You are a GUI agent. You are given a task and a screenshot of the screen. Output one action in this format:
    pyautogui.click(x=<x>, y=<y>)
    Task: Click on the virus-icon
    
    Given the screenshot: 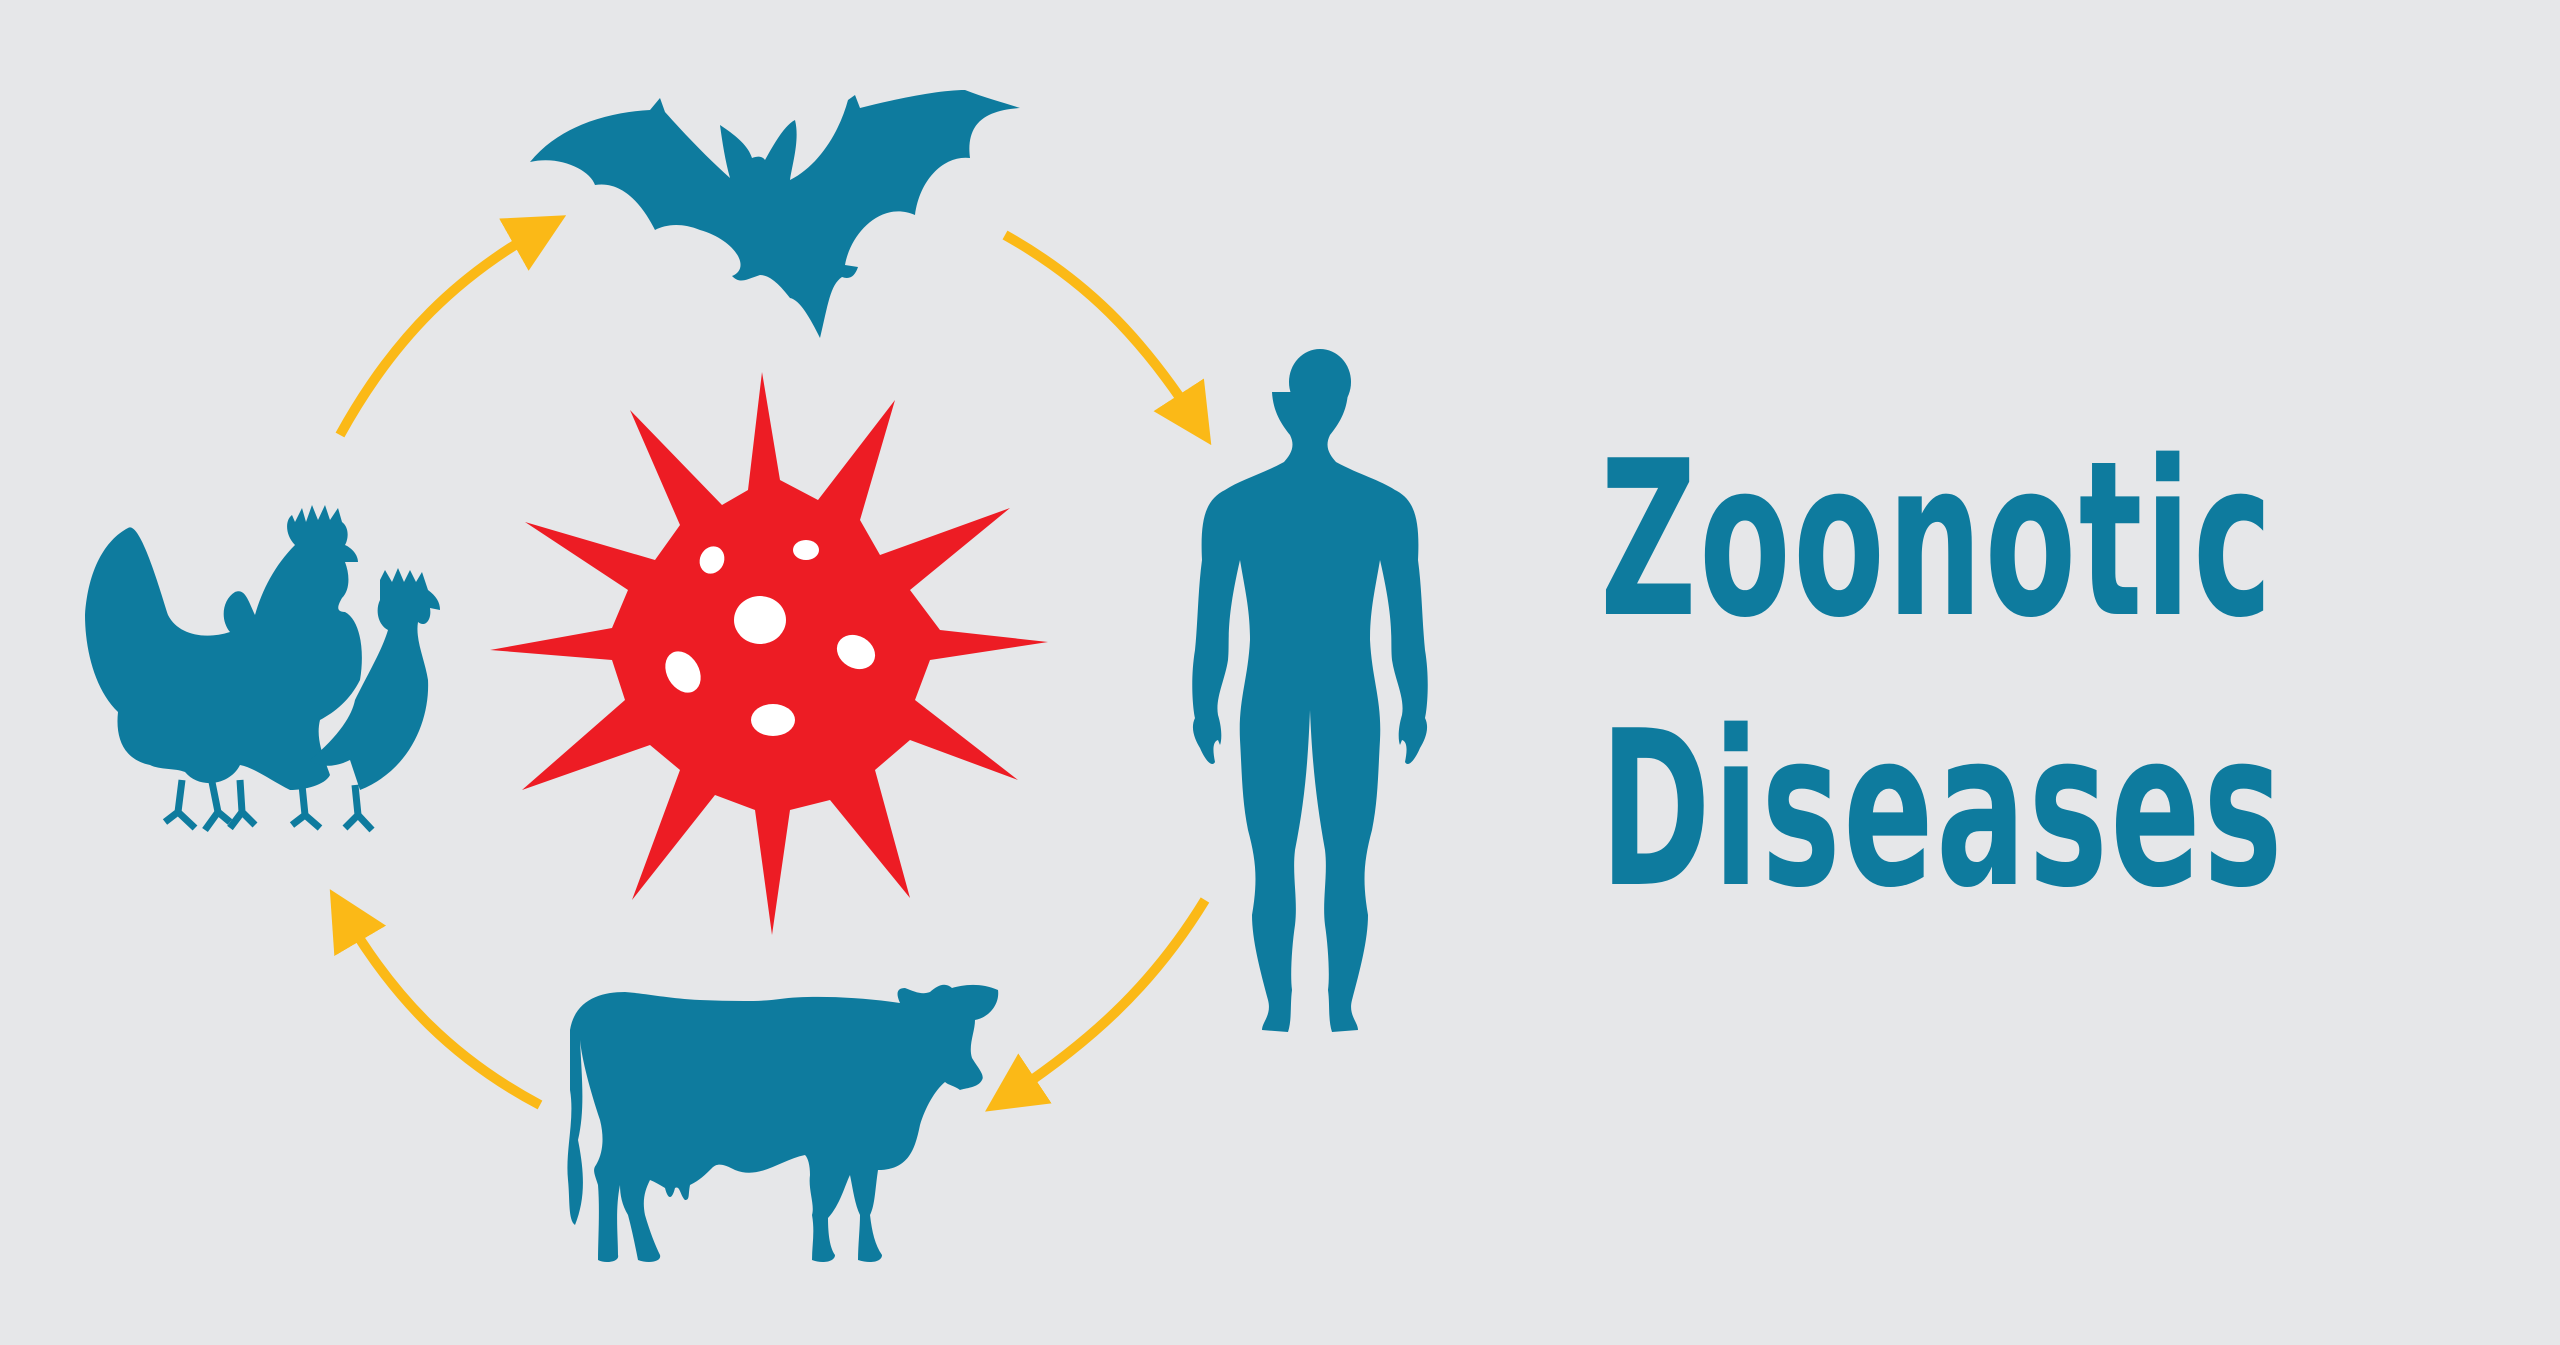 What is the action you would take?
    pyautogui.click(x=769, y=653)
    